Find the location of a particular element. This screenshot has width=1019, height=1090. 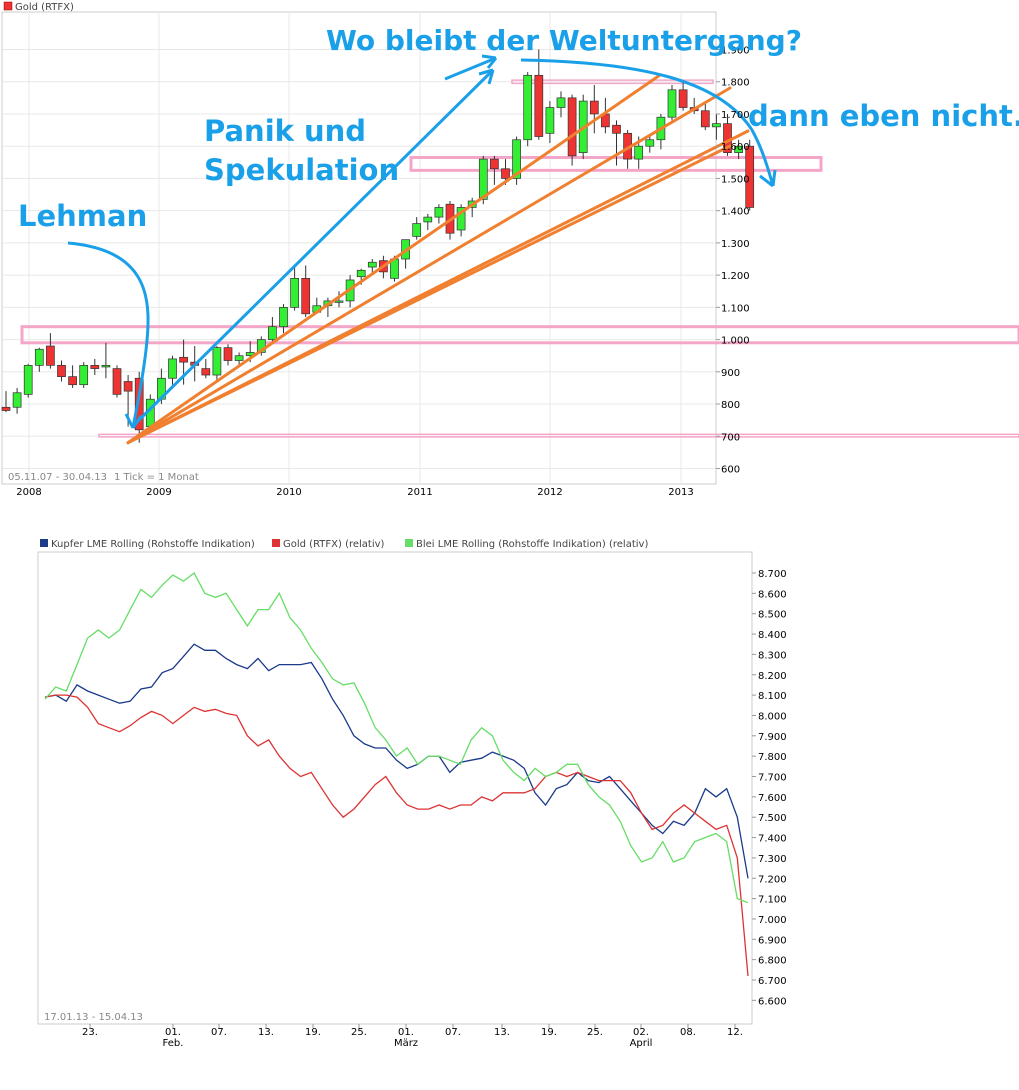

decline-arrow is located at coordinates (647, 122).